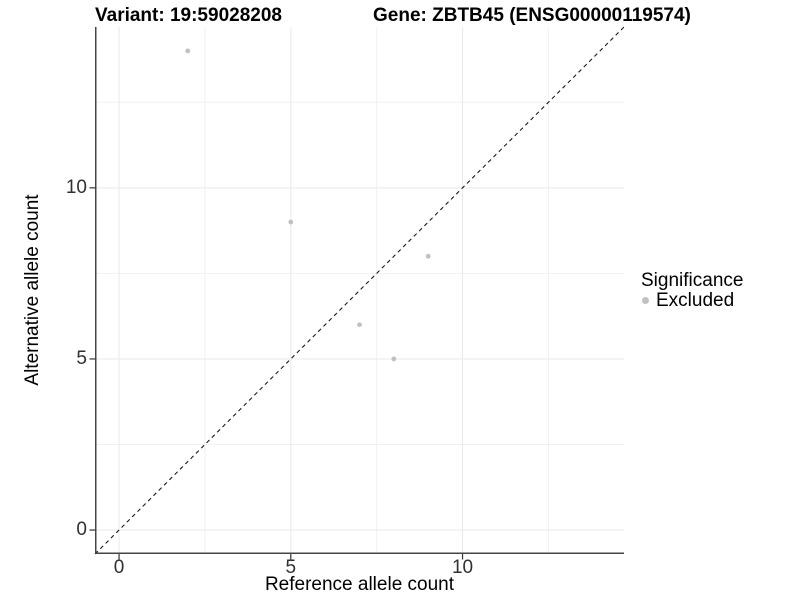  What do you see at coordinates (188, 15) in the screenshot?
I see `plot-title-variant: Variant: 19:59028208` at bounding box center [188, 15].